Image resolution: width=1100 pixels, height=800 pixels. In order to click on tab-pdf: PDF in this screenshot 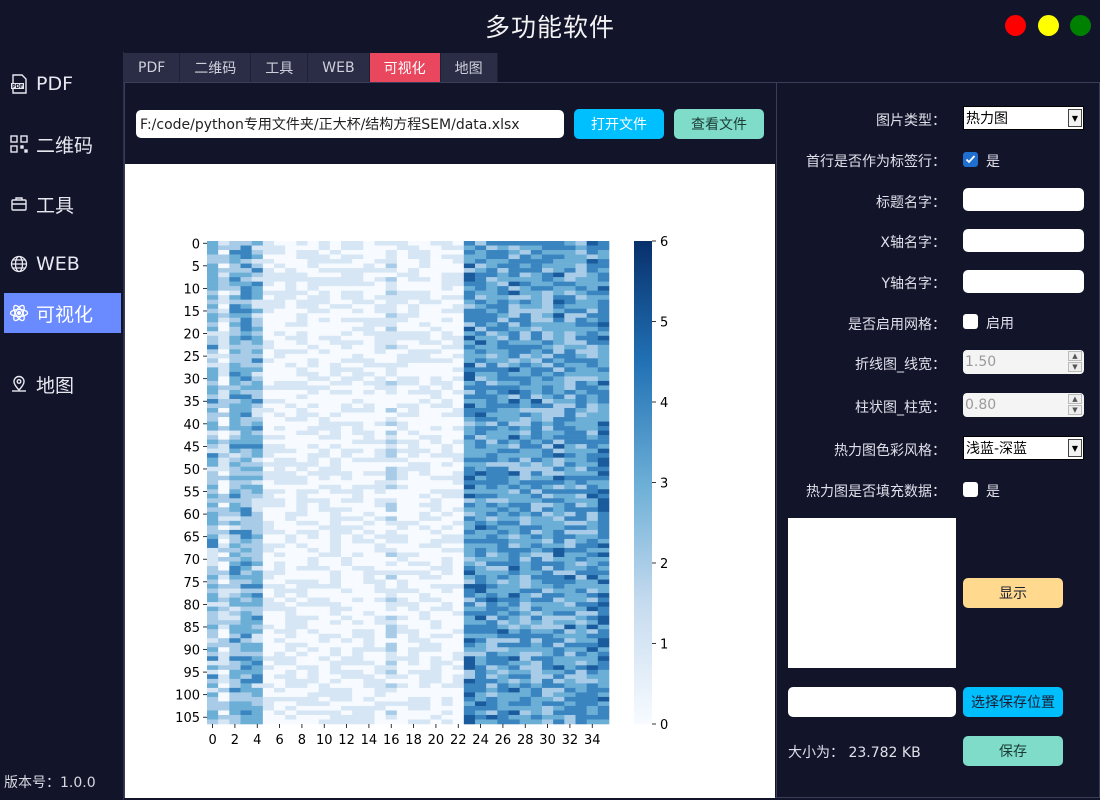, I will do `click(152, 67)`.